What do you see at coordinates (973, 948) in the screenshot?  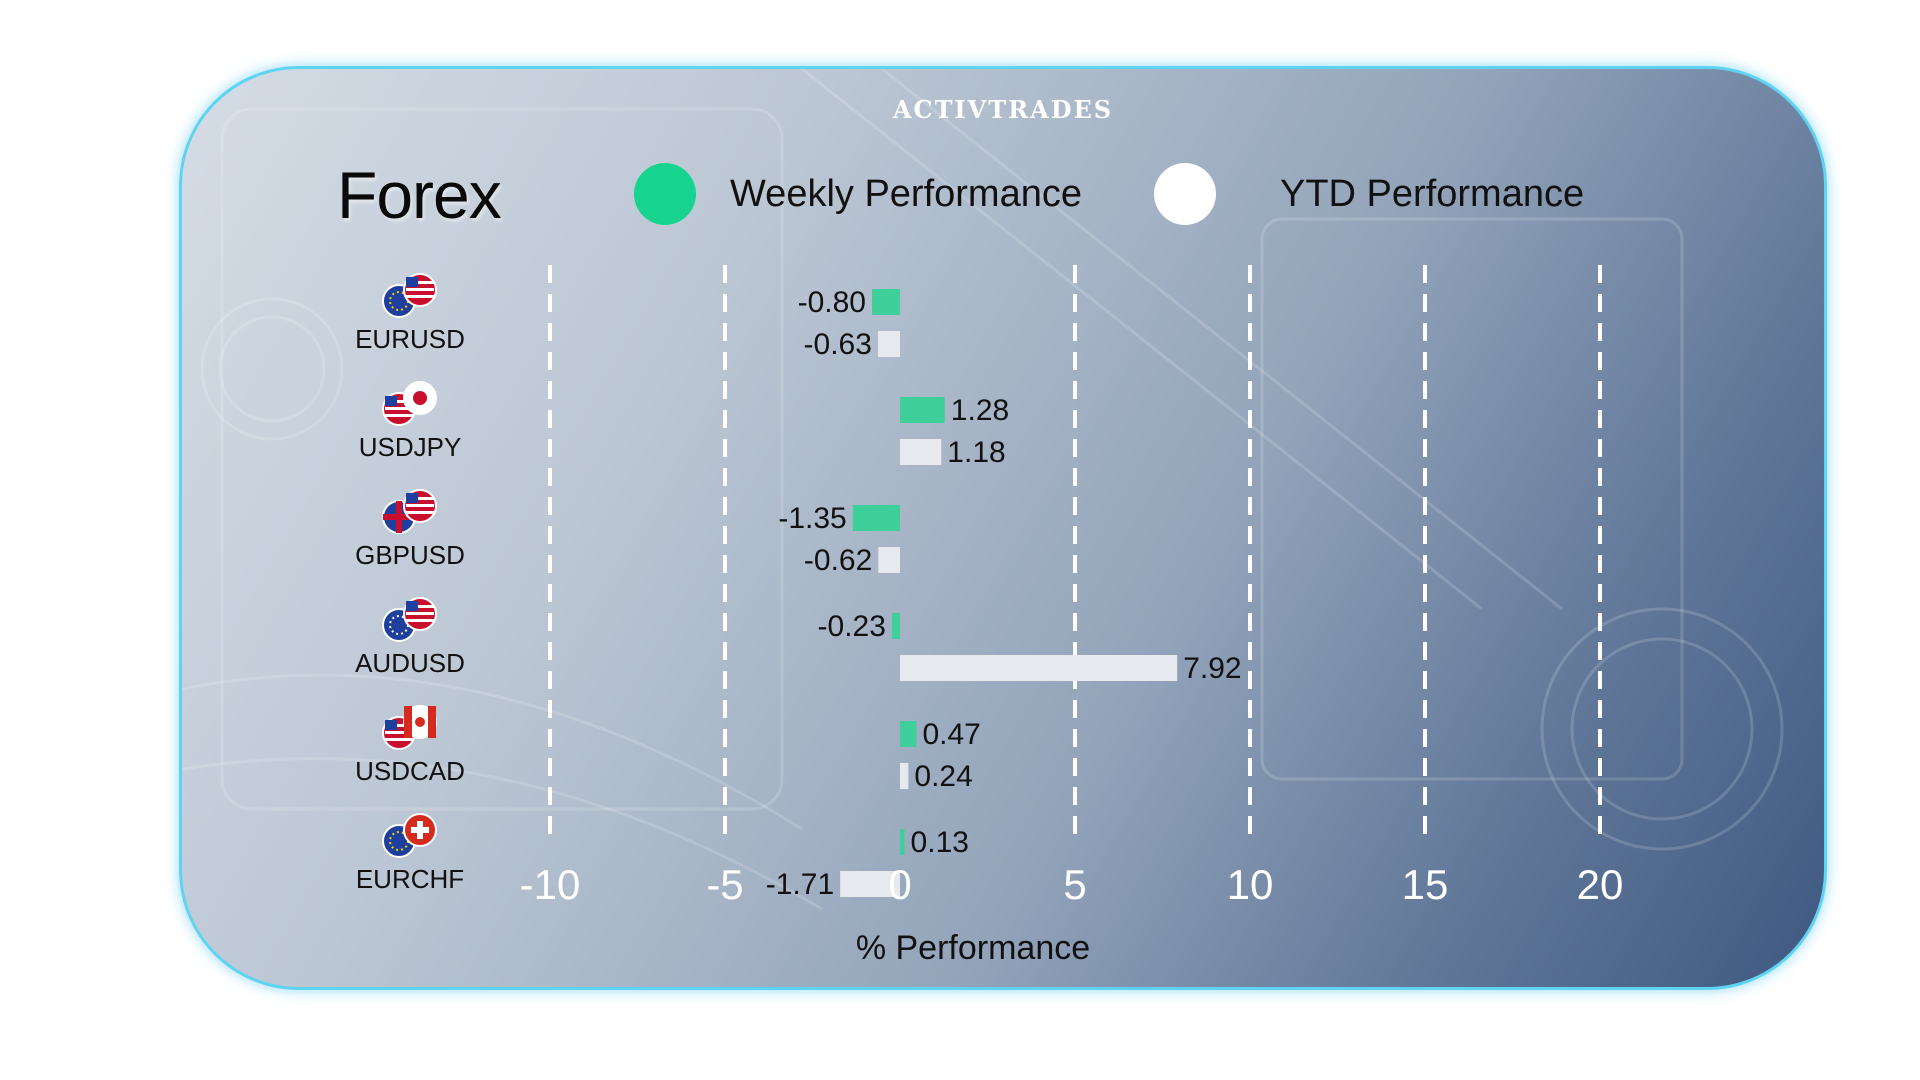 I see `x-axis-label: % Performance` at bounding box center [973, 948].